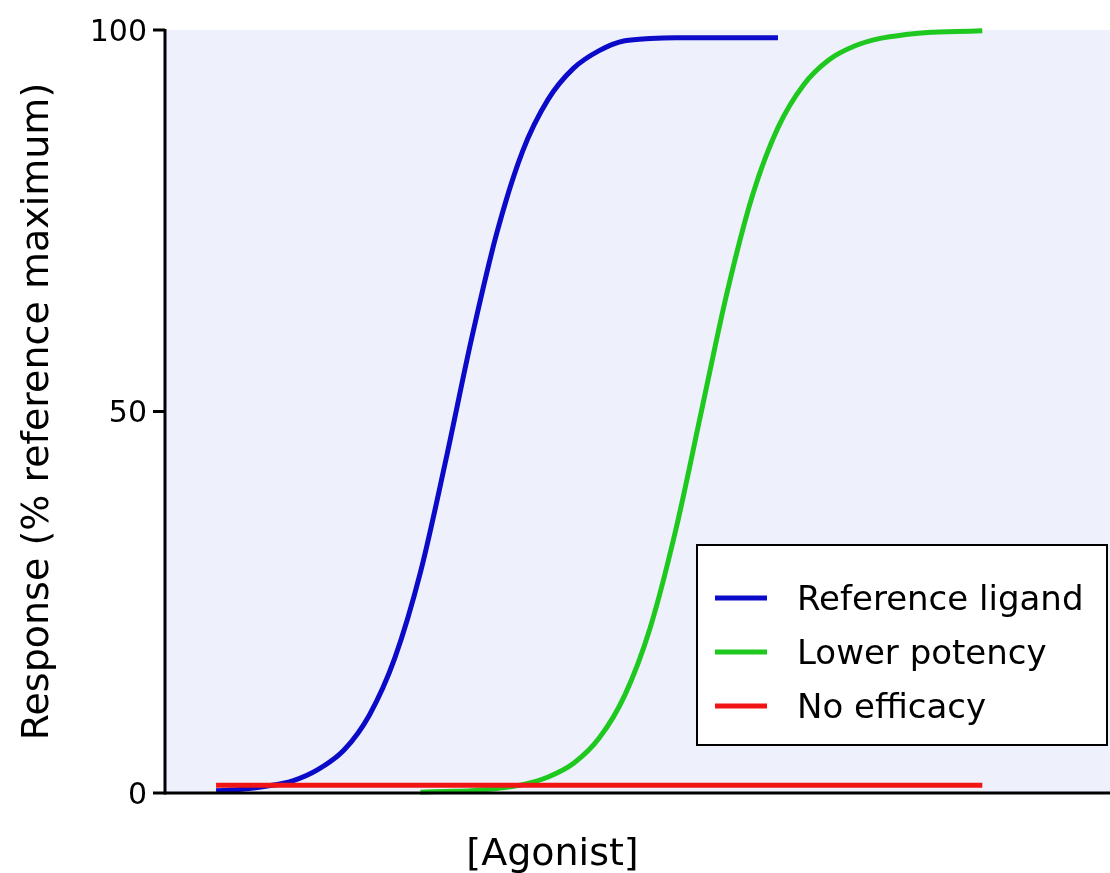 The width and height of the screenshot is (1110, 873). I want to click on legend-label: Lower potency, so click(922, 651).